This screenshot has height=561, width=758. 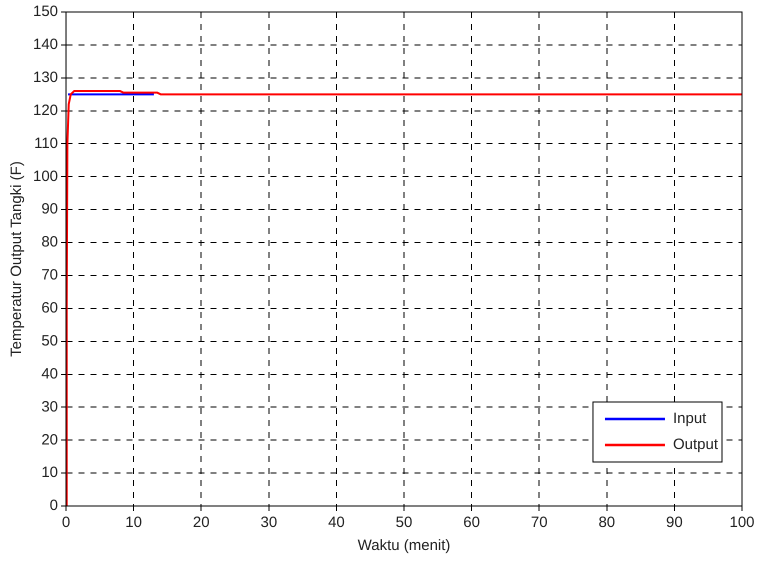 I want to click on x-tick-label: 100, so click(x=742, y=523).